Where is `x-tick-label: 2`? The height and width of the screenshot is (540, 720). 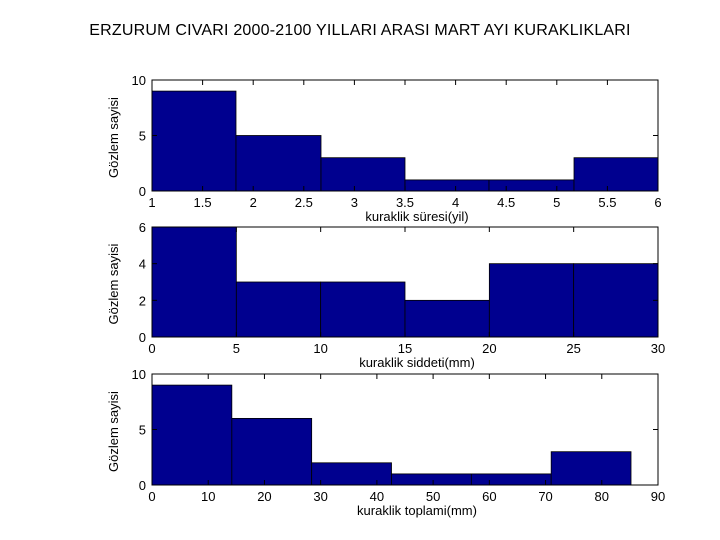
x-tick-label: 2 is located at coordinates (253, 202).